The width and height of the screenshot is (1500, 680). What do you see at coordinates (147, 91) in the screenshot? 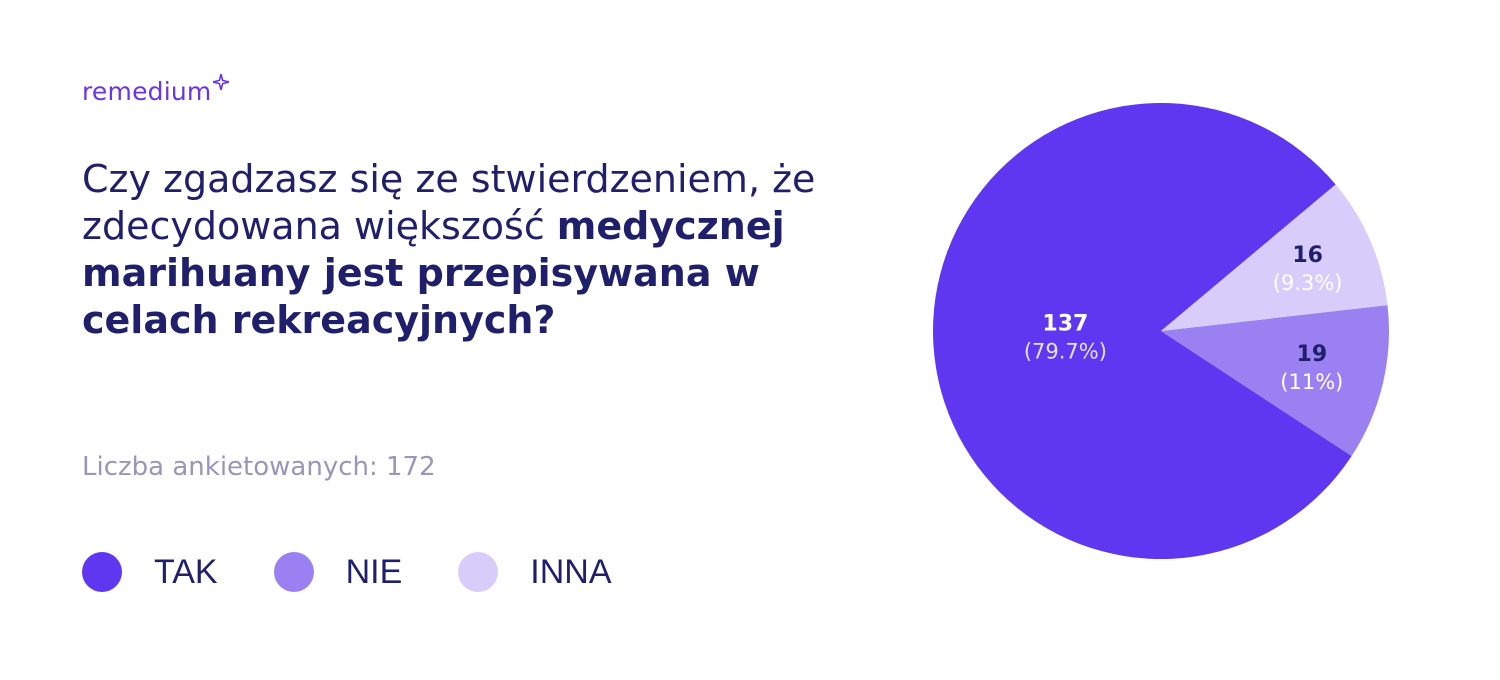
I see `brand-name: remedium` at bounding box center [147, 91].